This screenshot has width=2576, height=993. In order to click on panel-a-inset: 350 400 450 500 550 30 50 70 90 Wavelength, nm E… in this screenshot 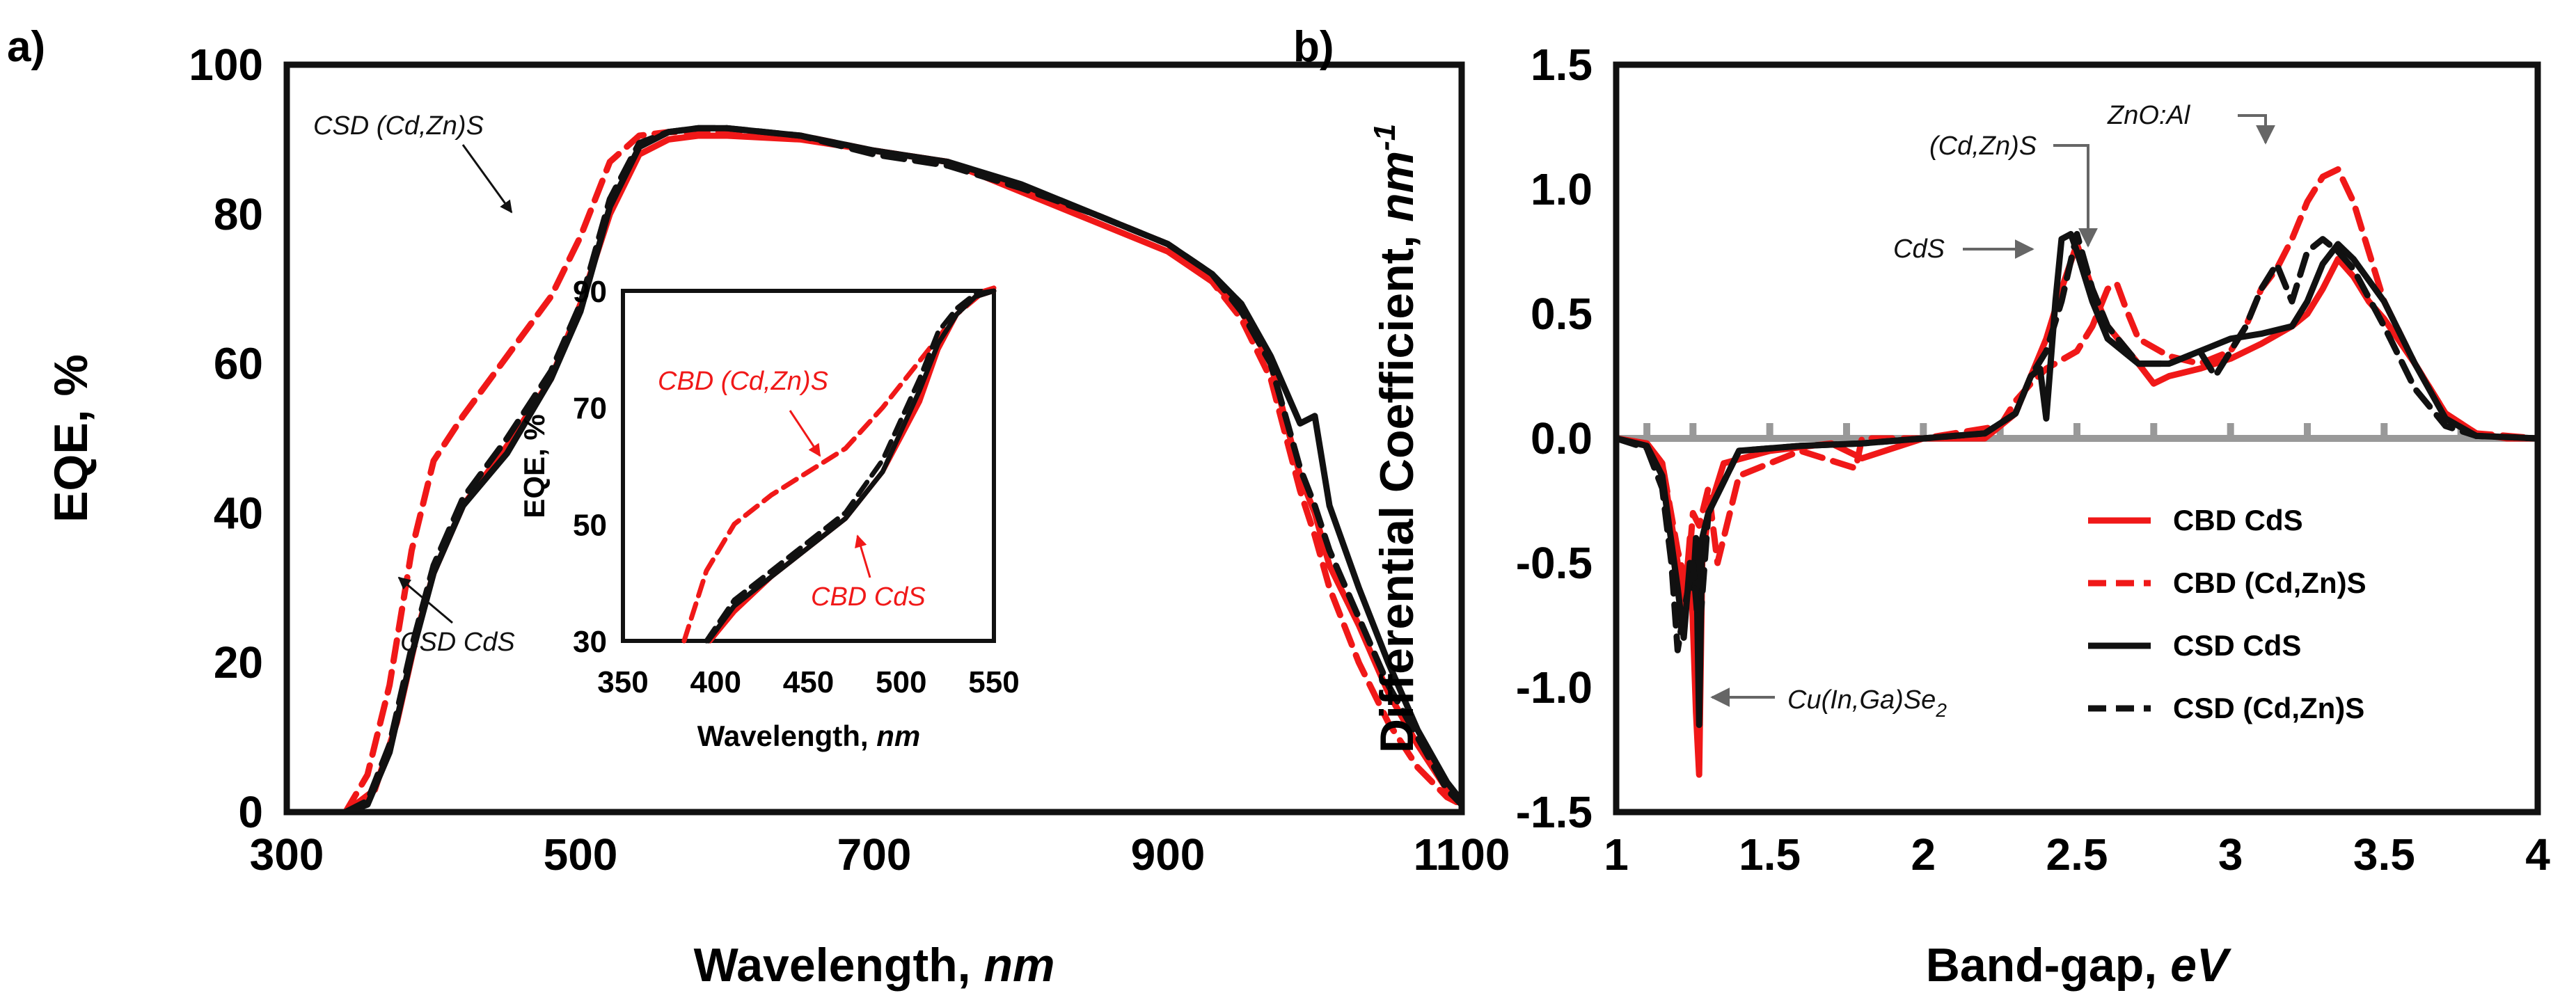, I will do `click(769, 514)`.